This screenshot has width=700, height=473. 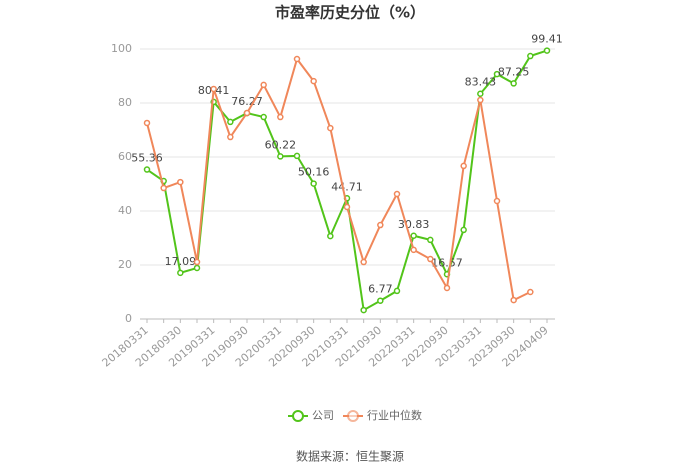 What do you see at coordinates (181, 261) in the screenshot?
I see `value-label: 17.09` at bounding box center [181, 261].